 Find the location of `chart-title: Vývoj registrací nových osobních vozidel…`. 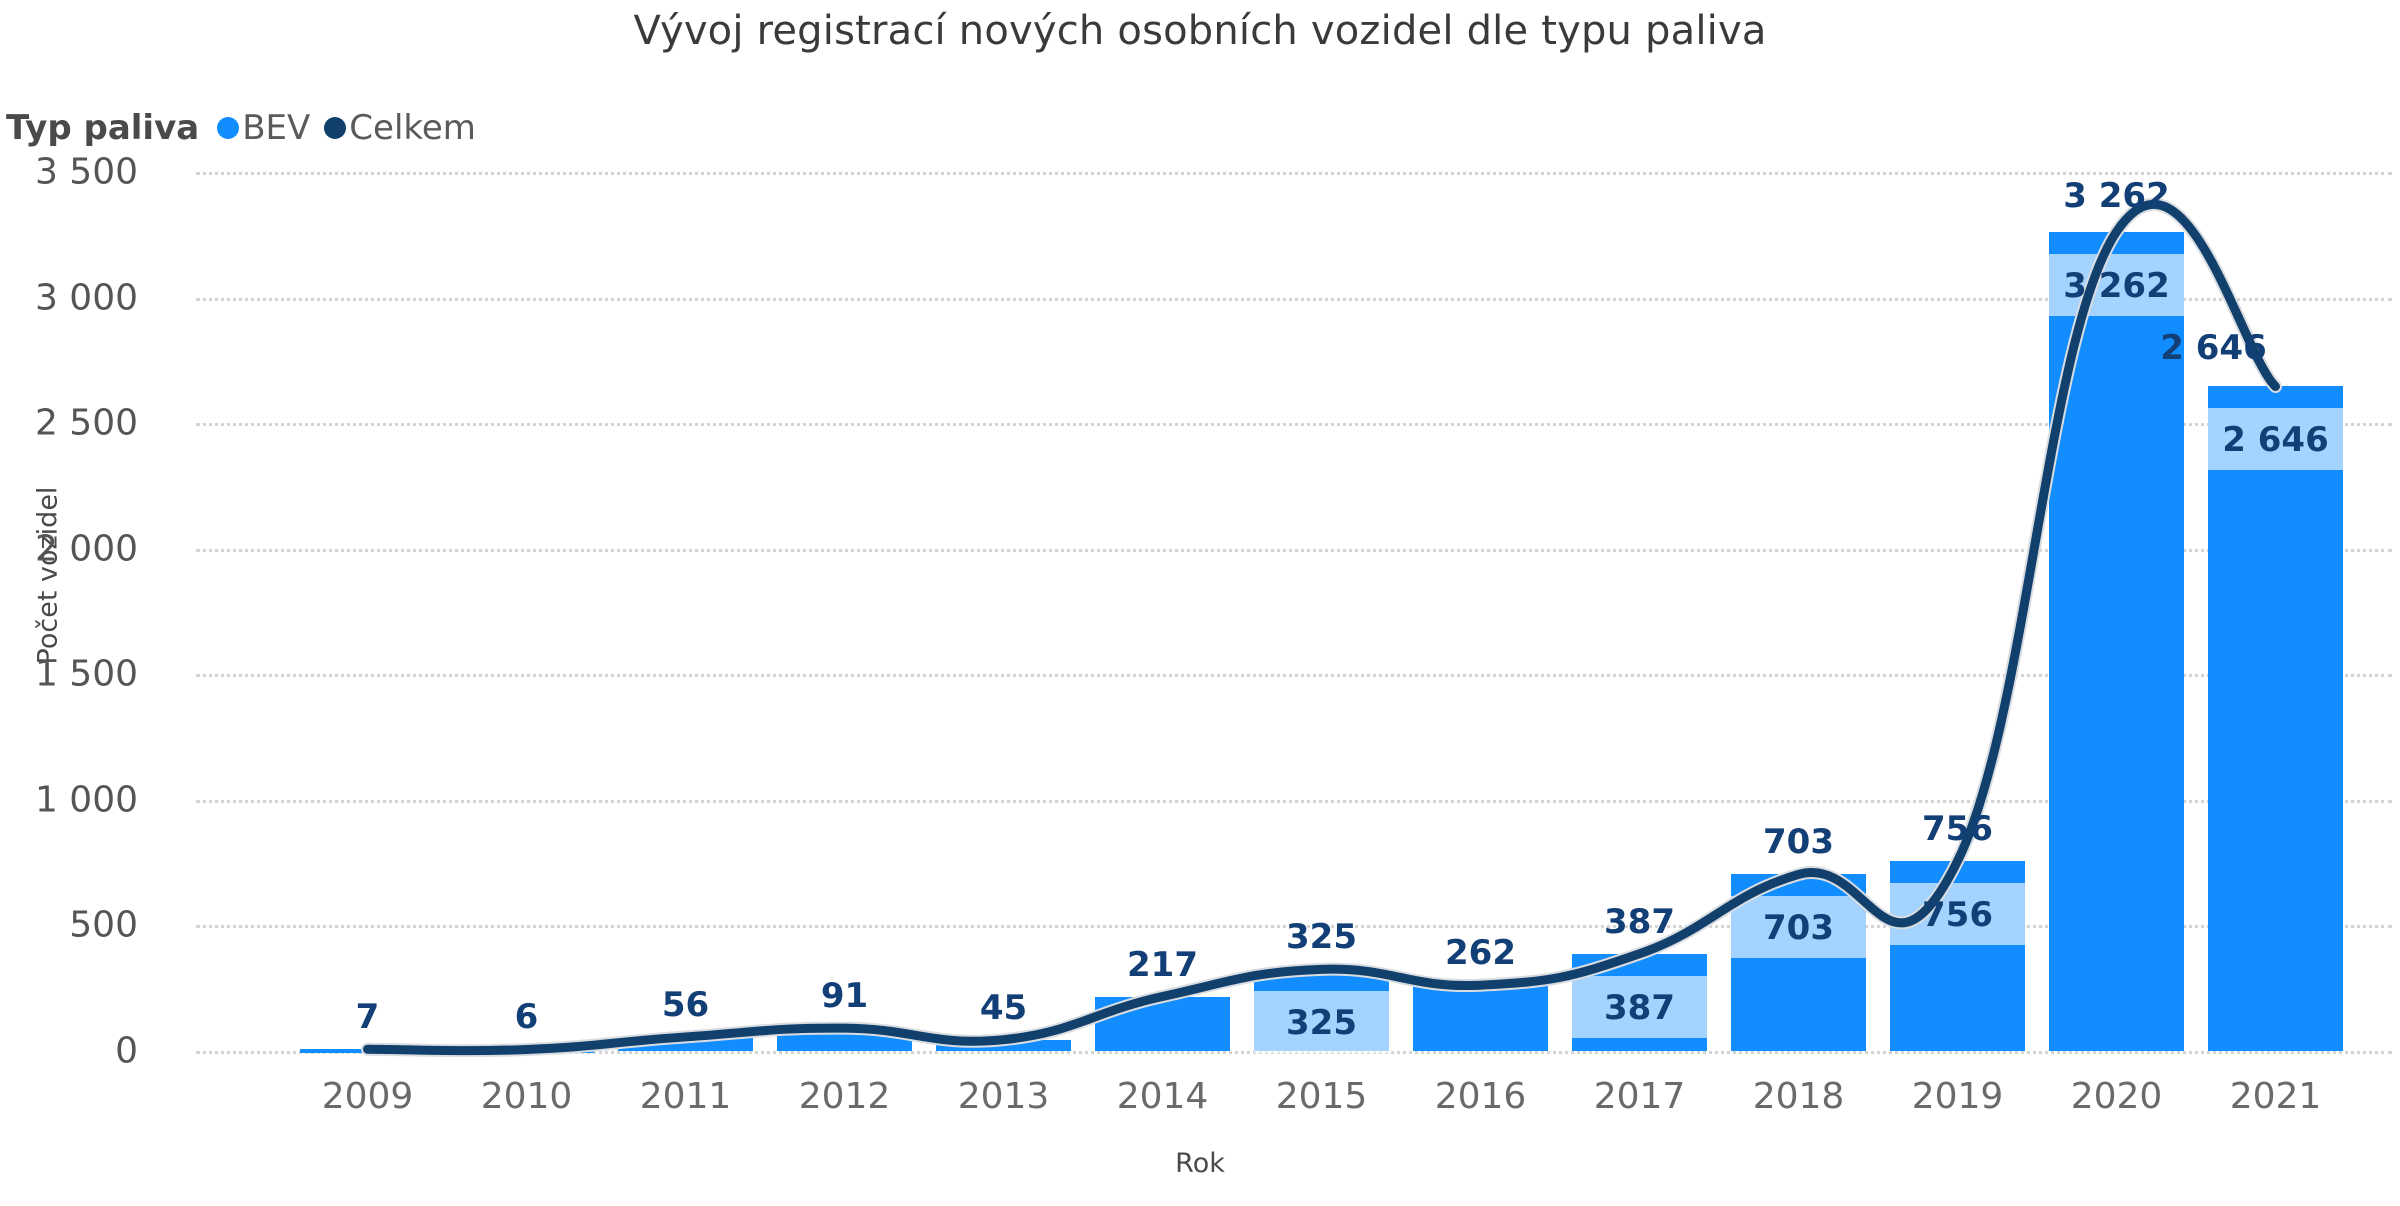

chart-title: Vývoj registrací nových osobních vozidel… is located at coordinates (1200, 31).